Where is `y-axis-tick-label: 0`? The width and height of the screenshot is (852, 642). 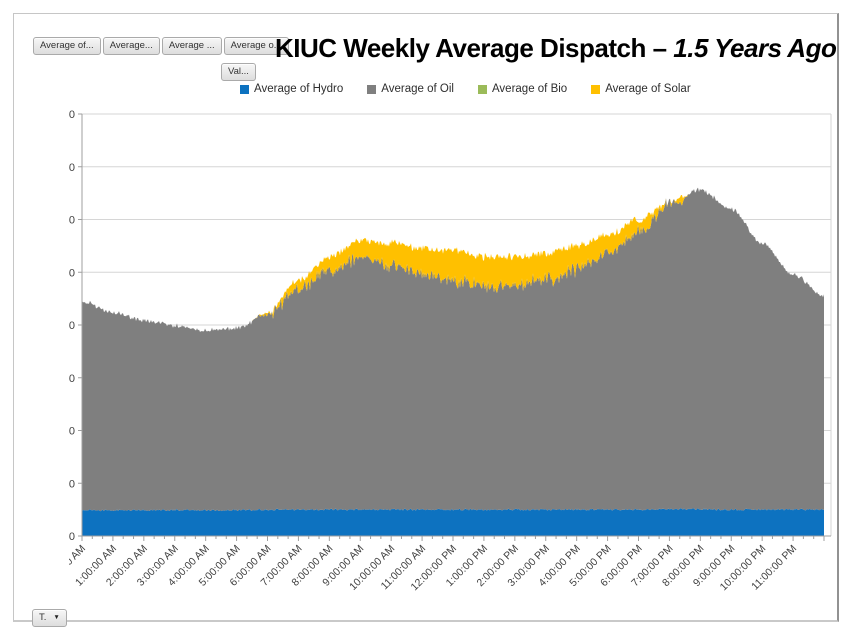 y-axis-tick-label: 0 is located at coordinates (72, 537).